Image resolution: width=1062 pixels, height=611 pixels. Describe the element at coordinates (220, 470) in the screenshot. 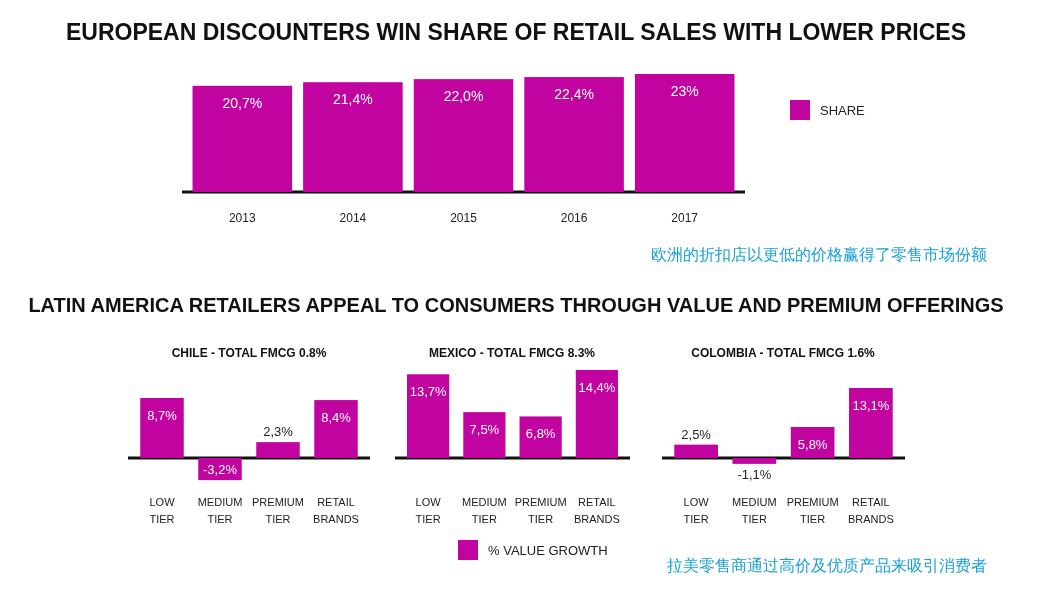

I see `data-label: -3,2%` at that location.